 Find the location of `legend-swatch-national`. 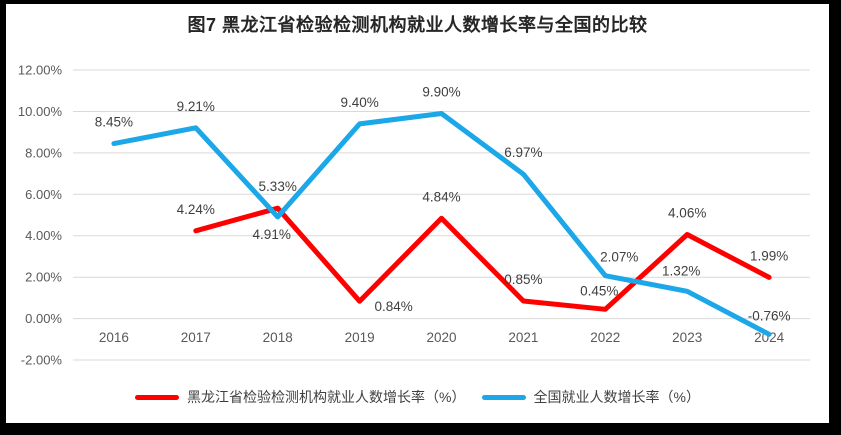

legend-swatch-national is located at coordinates (503, 397).